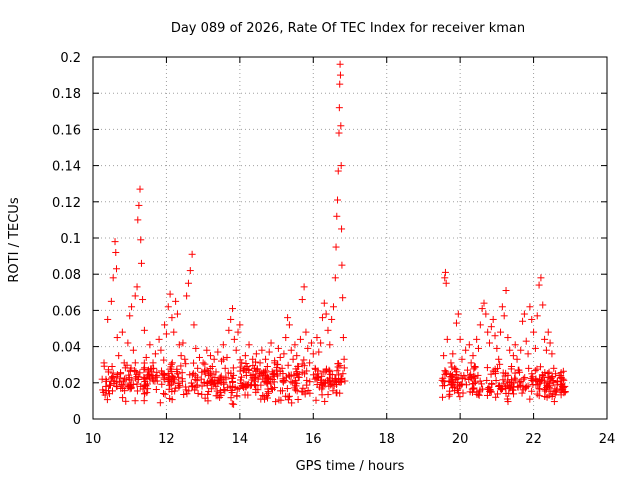 The height and width of the screenshot is (480, 640). I want to click on y-tick-label: 0.2, so click(70, 58).